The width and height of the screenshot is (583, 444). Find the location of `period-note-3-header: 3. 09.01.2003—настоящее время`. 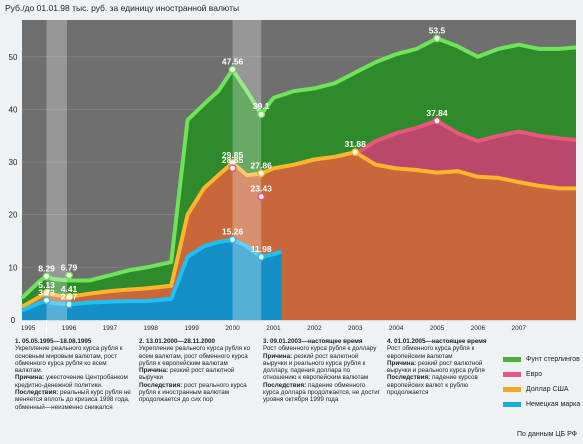

period-note-3-header: 3. 09.01.2003—настоящее время is located at coordinates (313, 341).